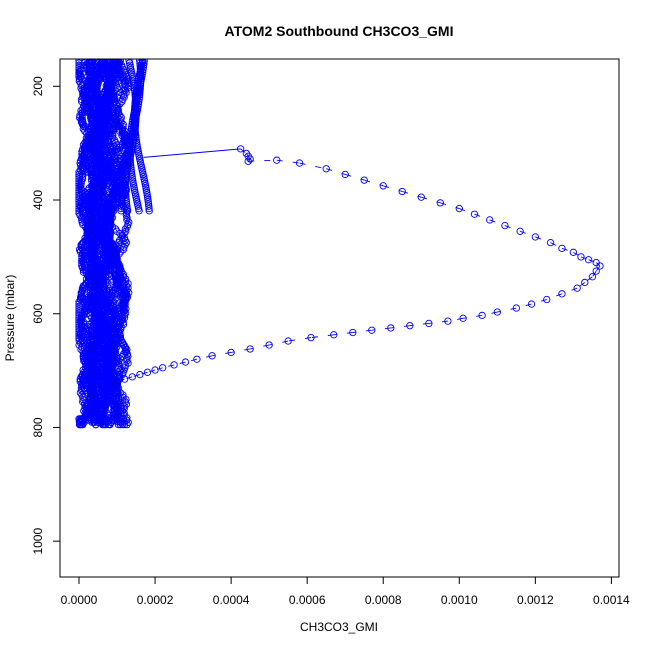 Image resolution: width=650 pixels, height=650 pixels. Describe the element at coordinates (192, 153) in the screenshot. I see `connector-line` at that location.